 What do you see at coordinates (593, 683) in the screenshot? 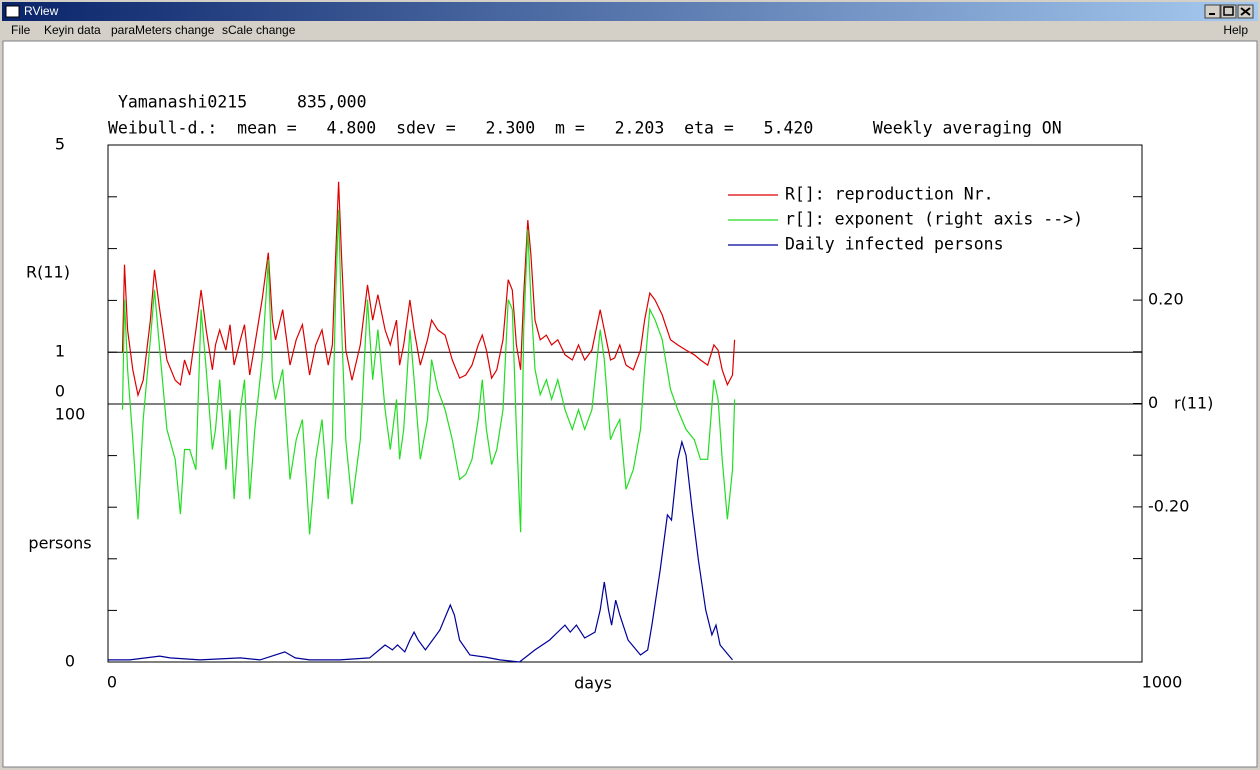
I see `x-axis-label: days` at bounding box center [593, 683].